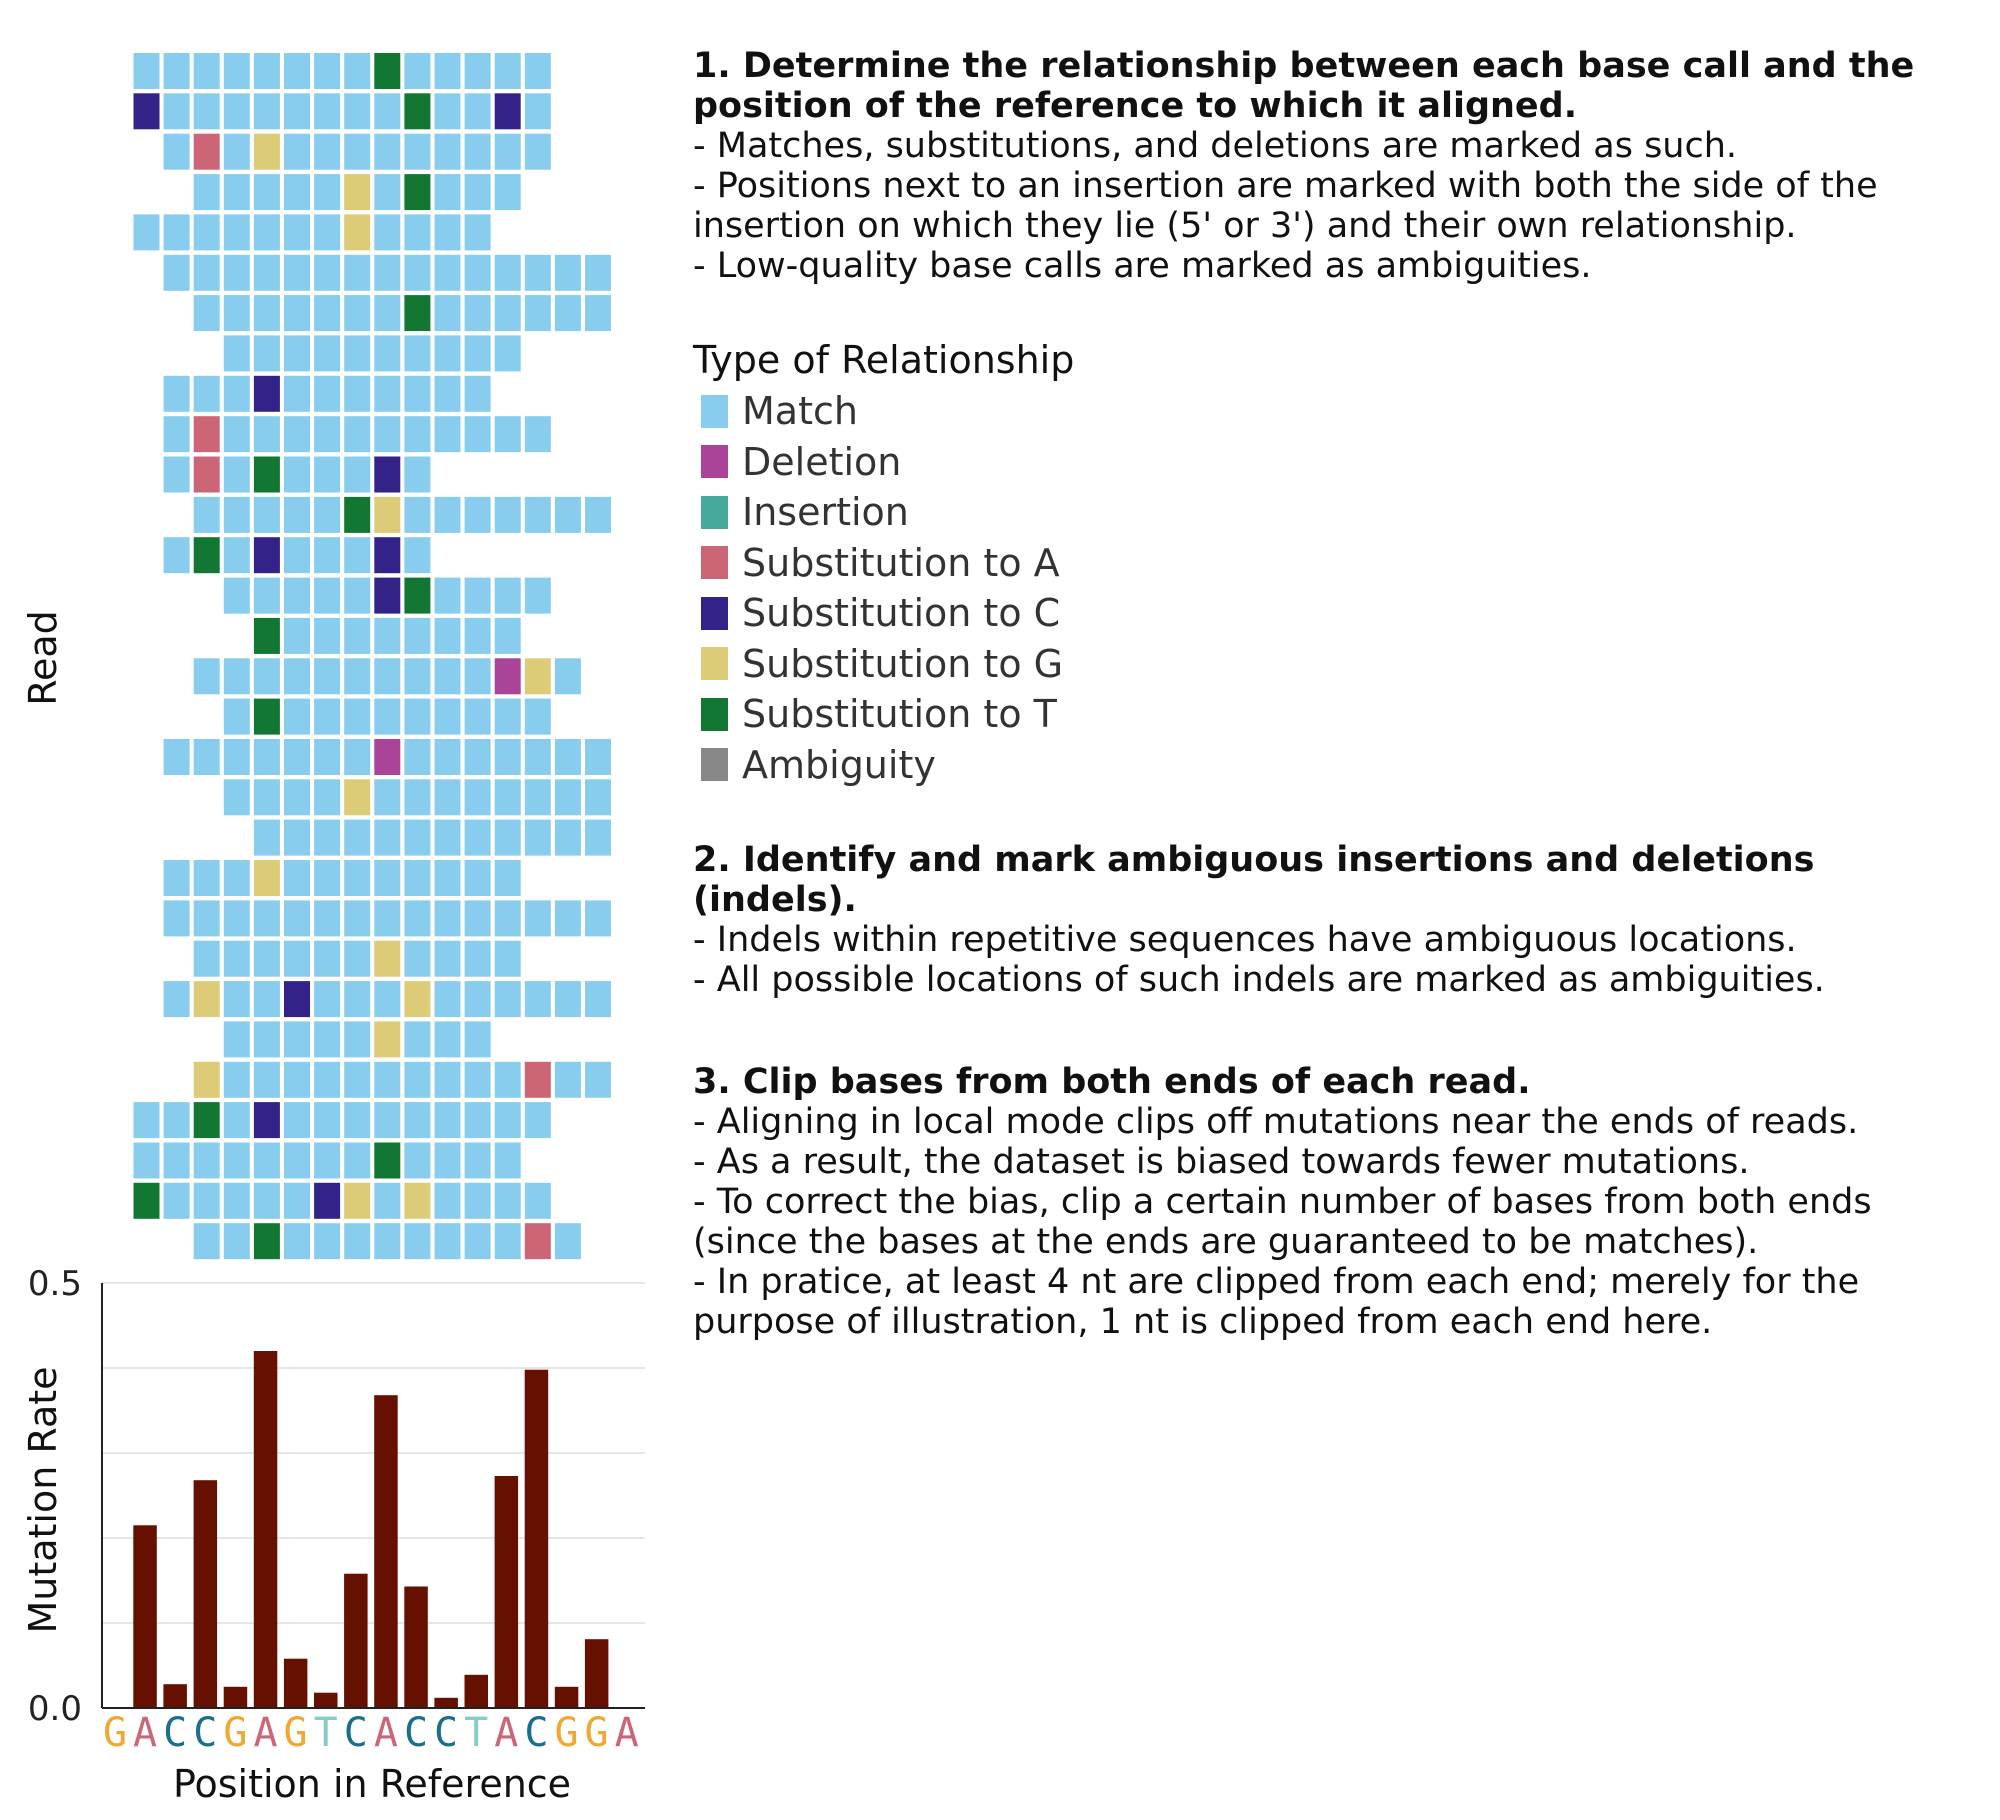 The height and width of the screenshot is (1820, 2000). What do you see at coordinates (899, 714) in the screenshot?
I see `legend-label: Substitution to T` at bounding box center [899, 714].